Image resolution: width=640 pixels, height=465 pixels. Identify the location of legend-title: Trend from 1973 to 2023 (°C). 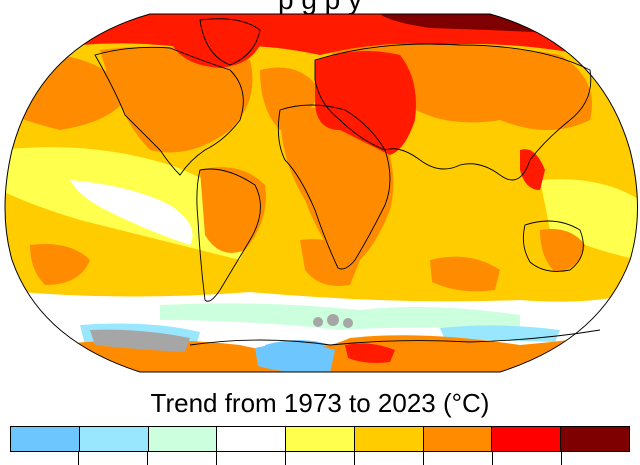
(320, 403).